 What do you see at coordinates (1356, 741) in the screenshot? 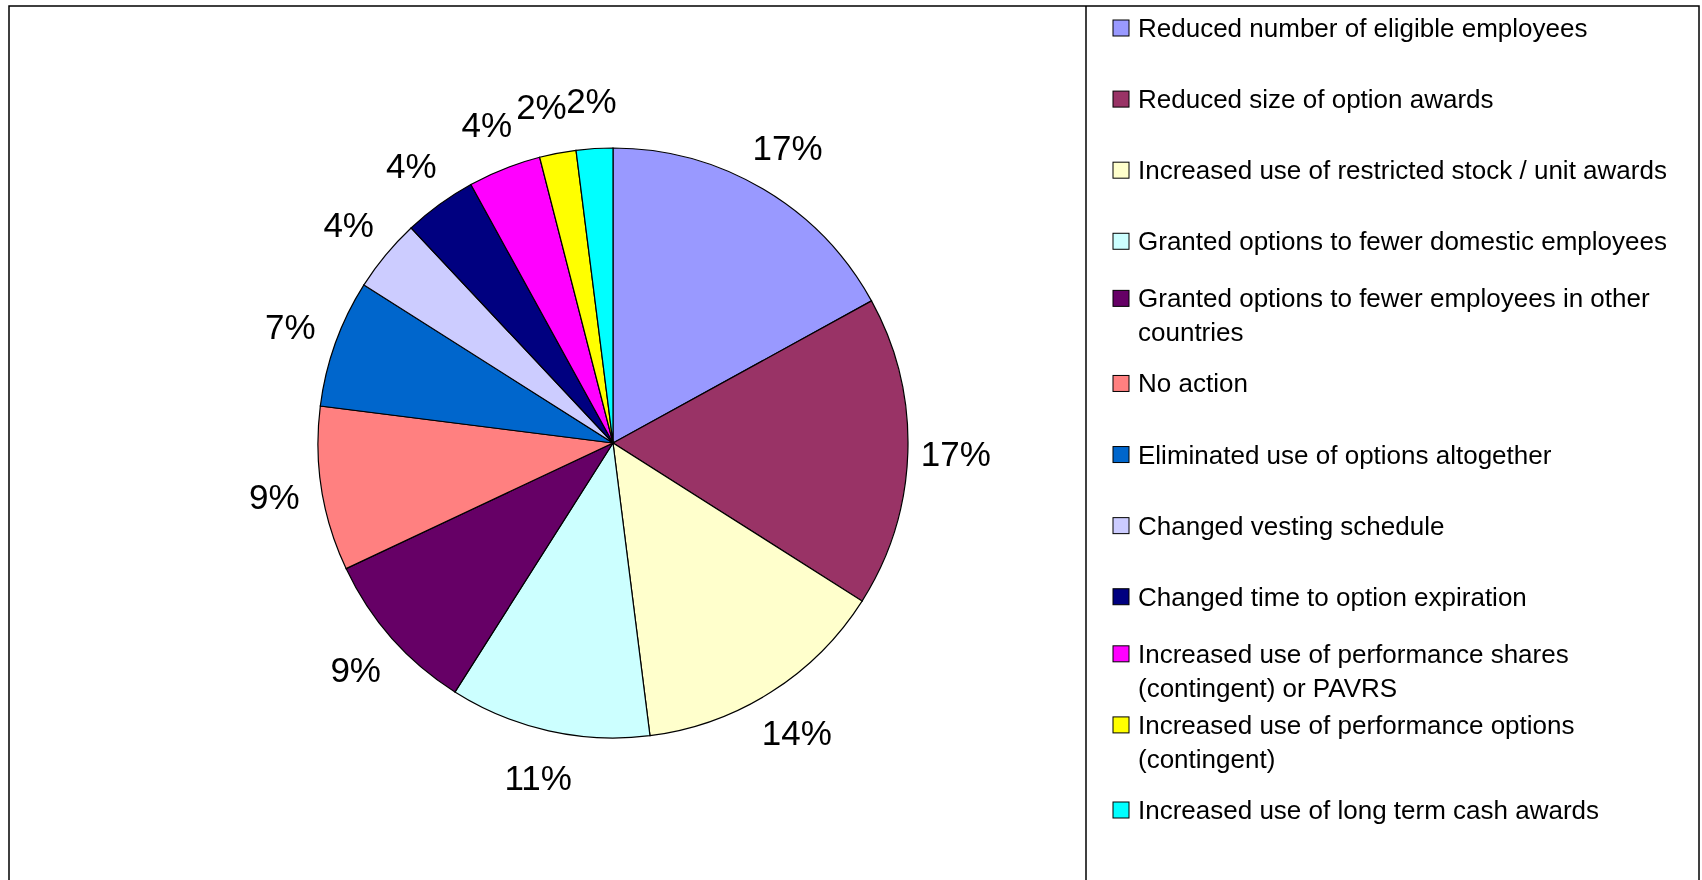
I see `legend-label: Increased use of performance options (contingent)` at bounding box center [1356, 741].